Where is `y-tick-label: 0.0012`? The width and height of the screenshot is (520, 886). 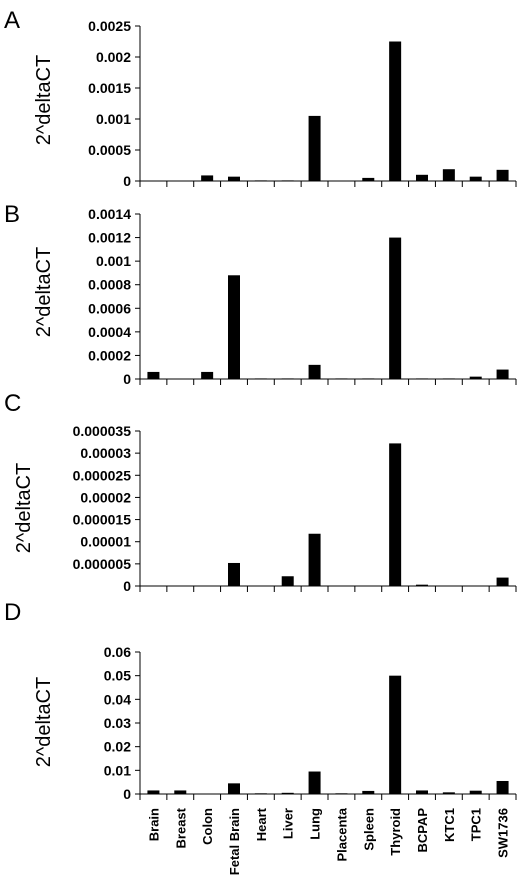
y-tick-label: 0.0012 is located at coordinates (109, 238).